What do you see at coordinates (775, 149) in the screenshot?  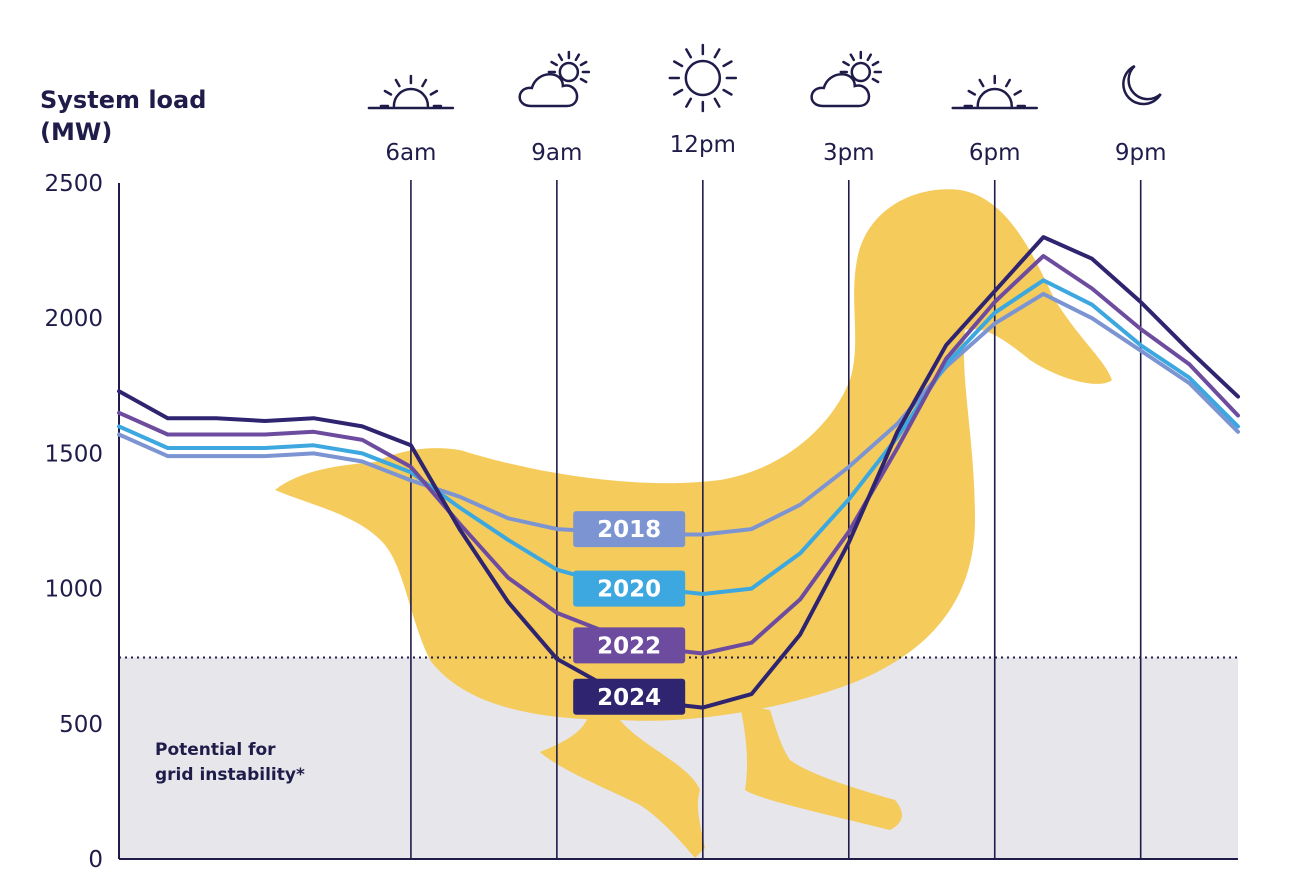 I see `time-labels: 6am 9am 12pm 3pm 6pm 9pm` at bounding box center [775, 149].